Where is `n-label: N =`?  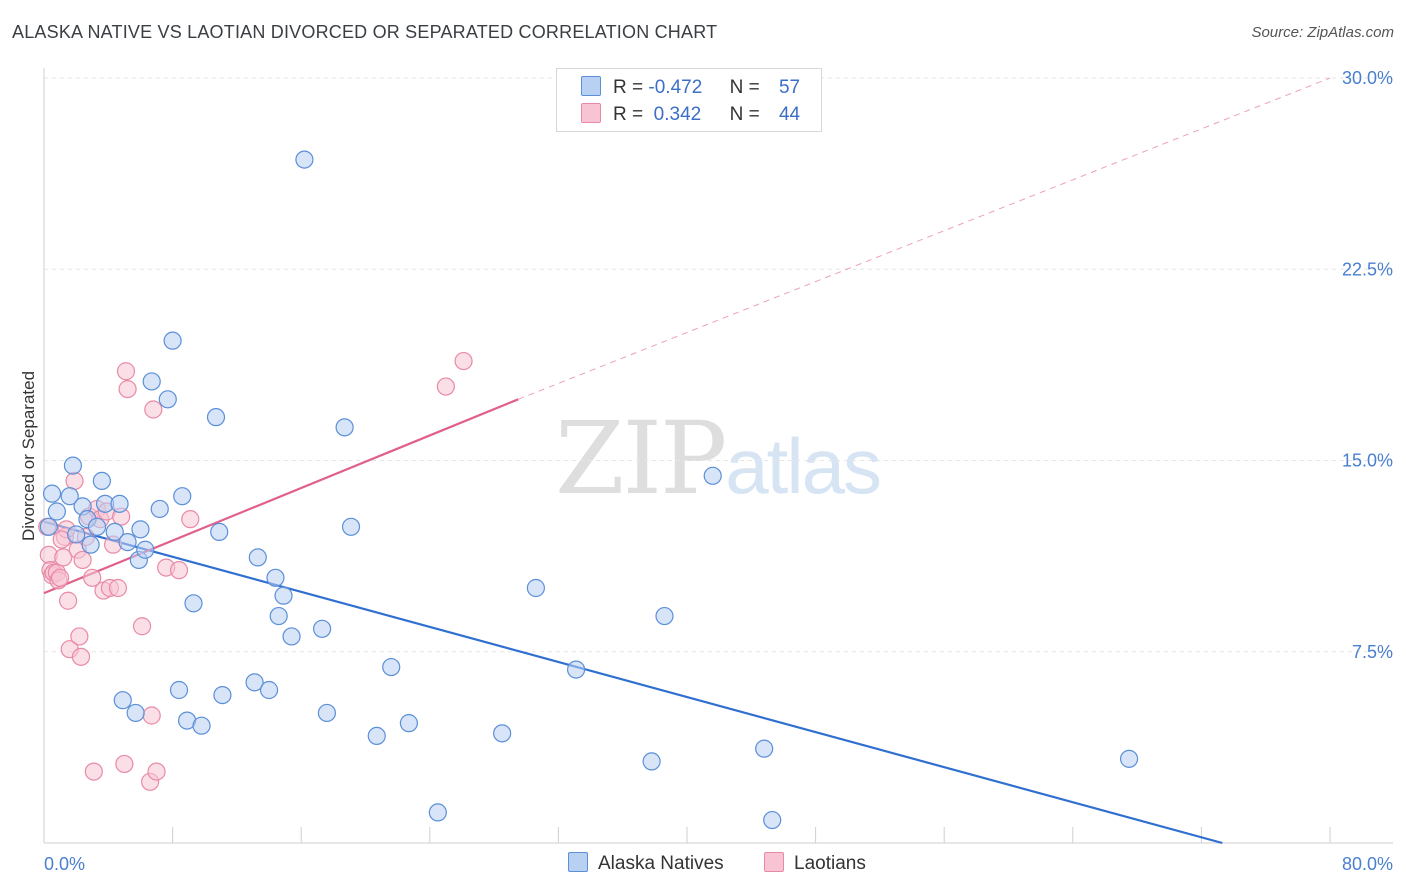 n-label: N = is located at coordinates (744, 87).